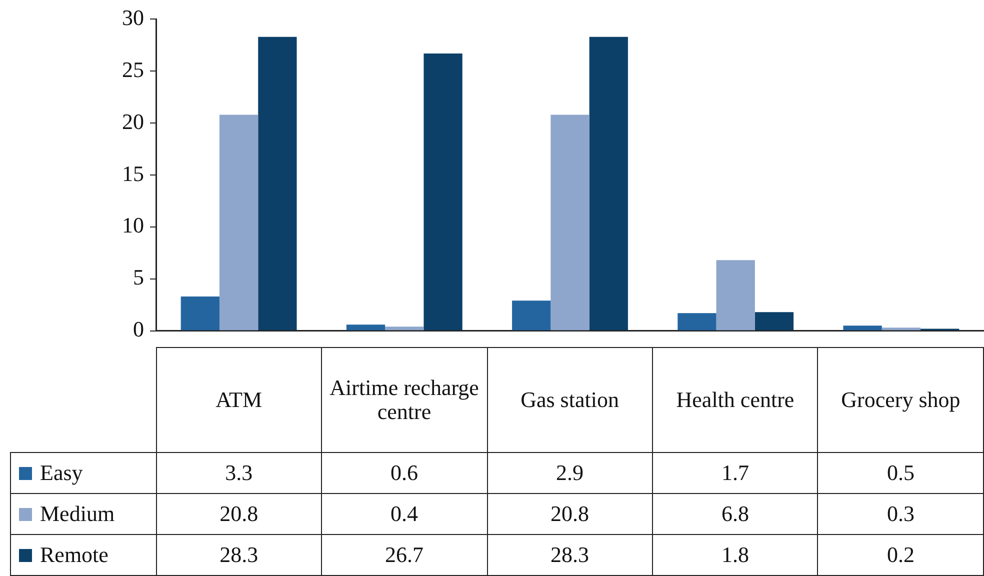 The width and height of the screenshot is (984, 576). I want to click on data-label: 0.6, so click(405, 473).